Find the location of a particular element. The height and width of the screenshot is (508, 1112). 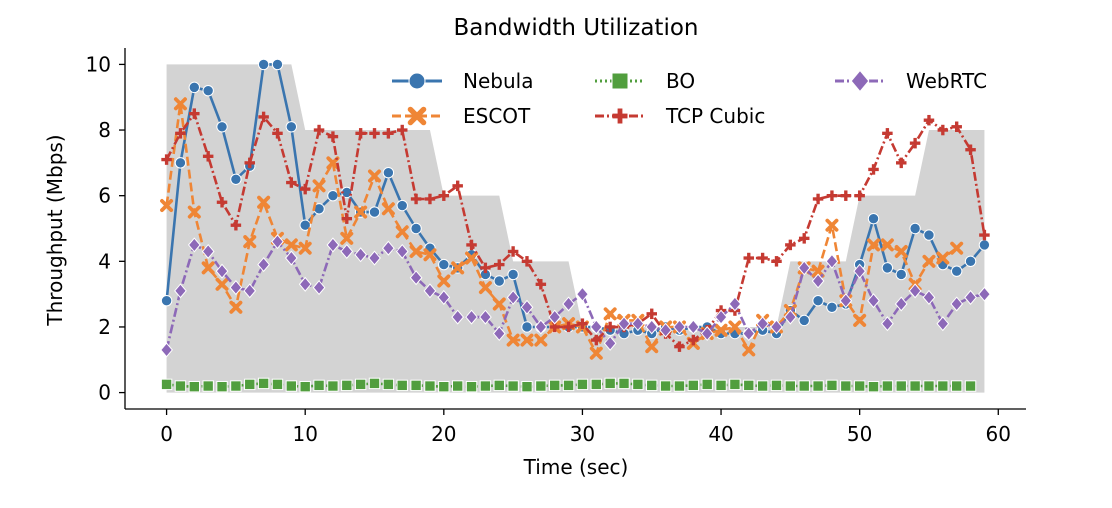

x-tick-label: 50 is located at coordinates (859, 434).